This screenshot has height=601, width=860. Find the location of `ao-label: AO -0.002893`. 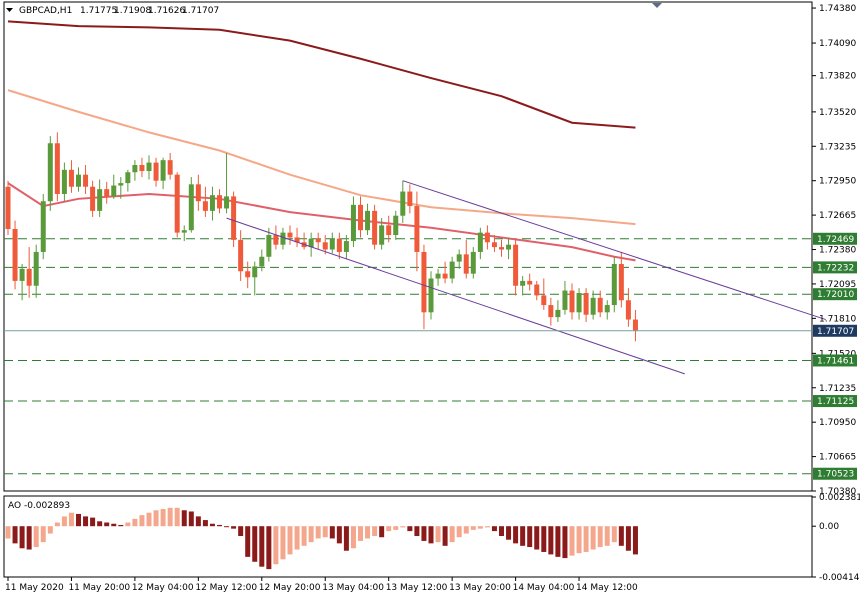

ao-label: AO -0.002893 is located at coordinates (39, 506).